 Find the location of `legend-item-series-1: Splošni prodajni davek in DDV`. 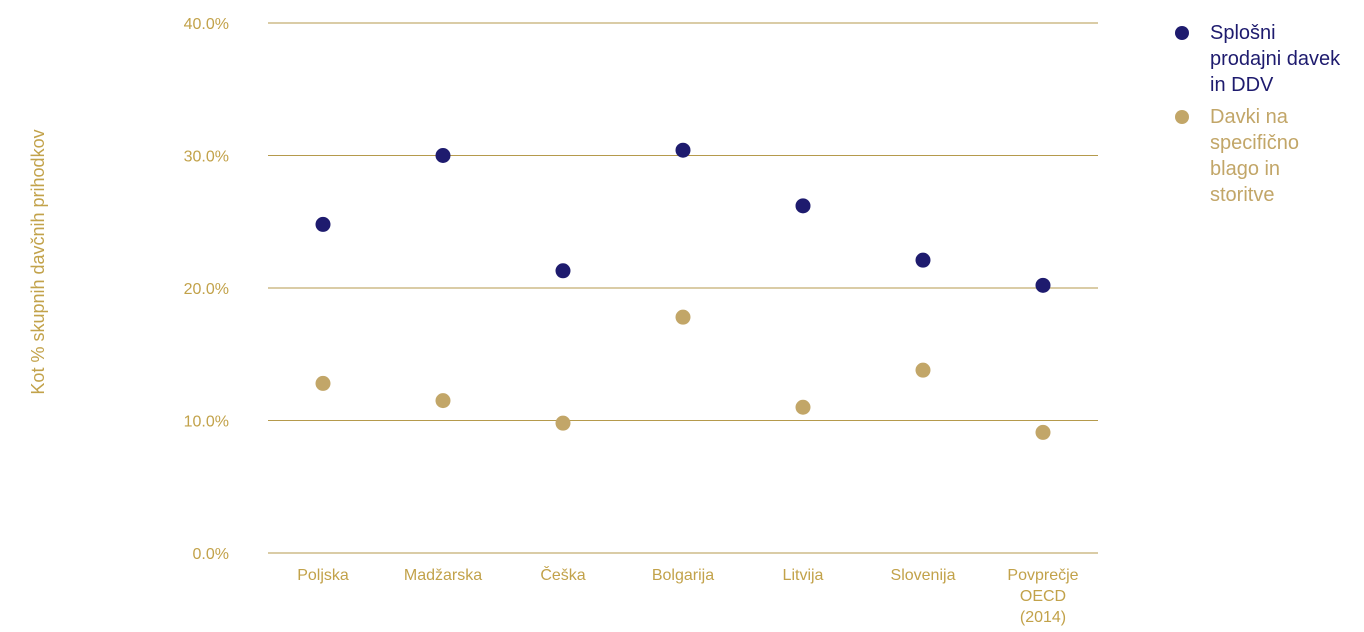

legend-item-series-1: Splošni prodajni davek in DDV is located at coordinates (1267, 59).